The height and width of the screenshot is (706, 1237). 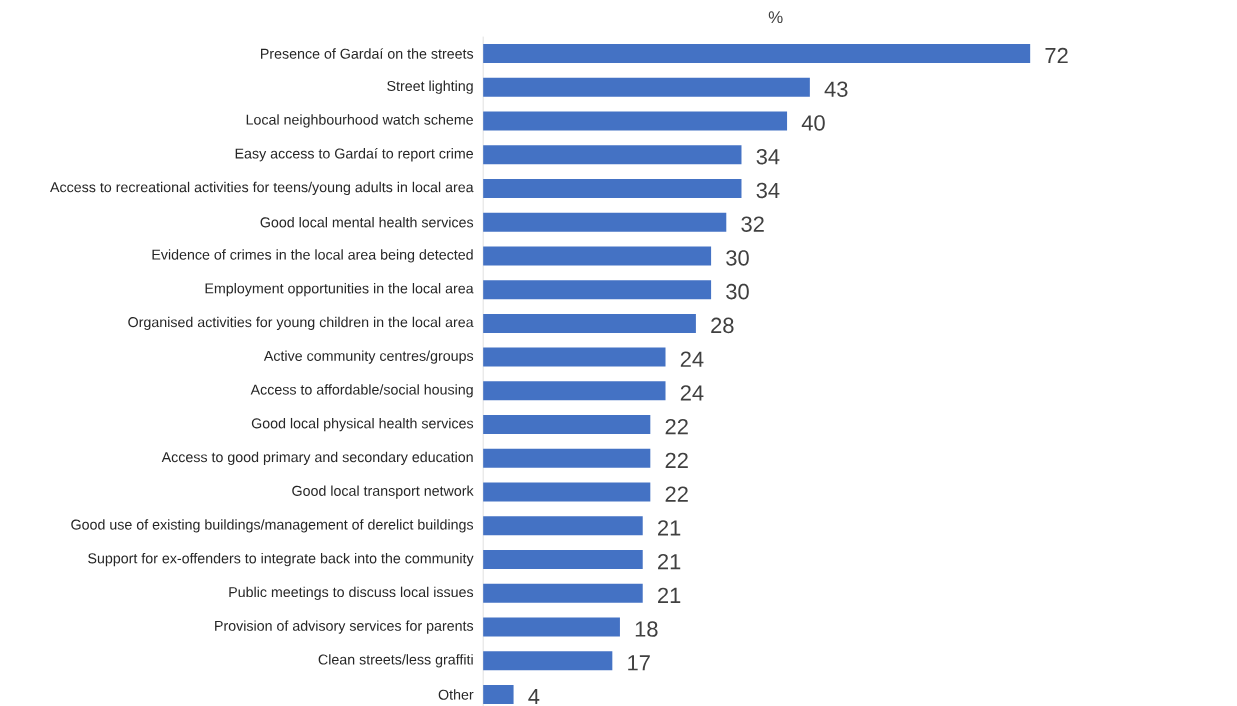 What do you see at coordinates (361, 391) in the screenshot?
I see `y-tick-label: Access to affordable/social housing` at bounding box center [361, 391].